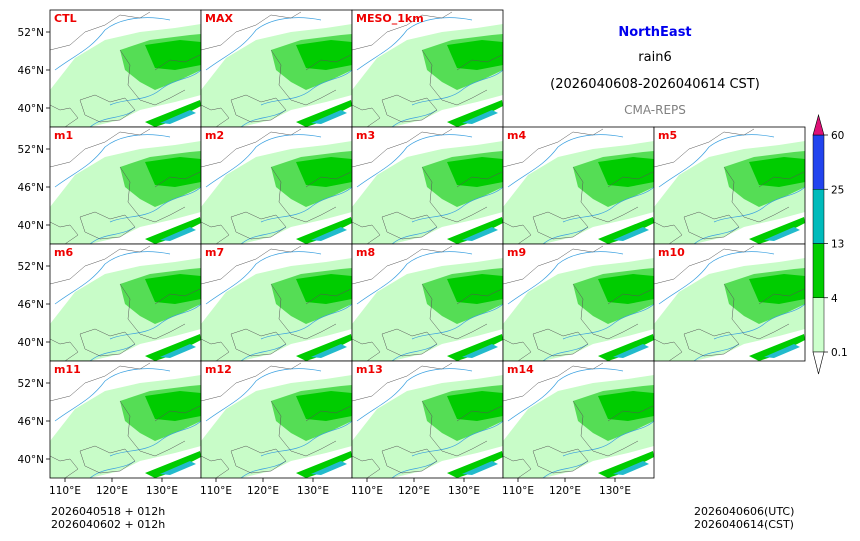  Describe the element at coordinates (729, 302) in the screenshot. I see `panel-m10: m10` at that location.